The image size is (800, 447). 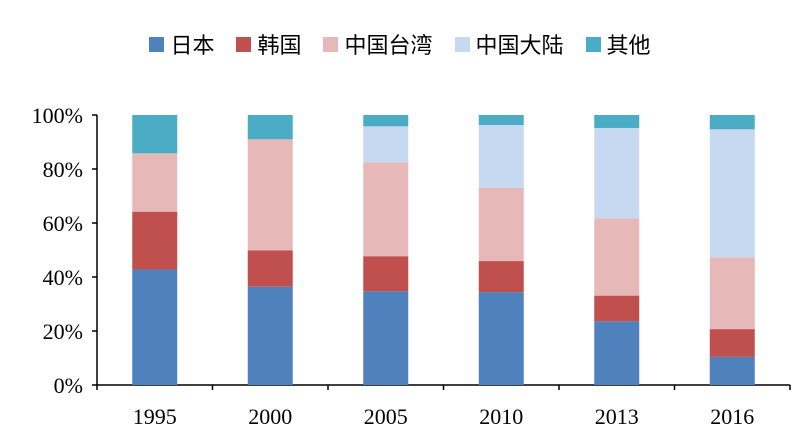 I want to click on legend-item: 中国台湾, so click(x=378, y=44).